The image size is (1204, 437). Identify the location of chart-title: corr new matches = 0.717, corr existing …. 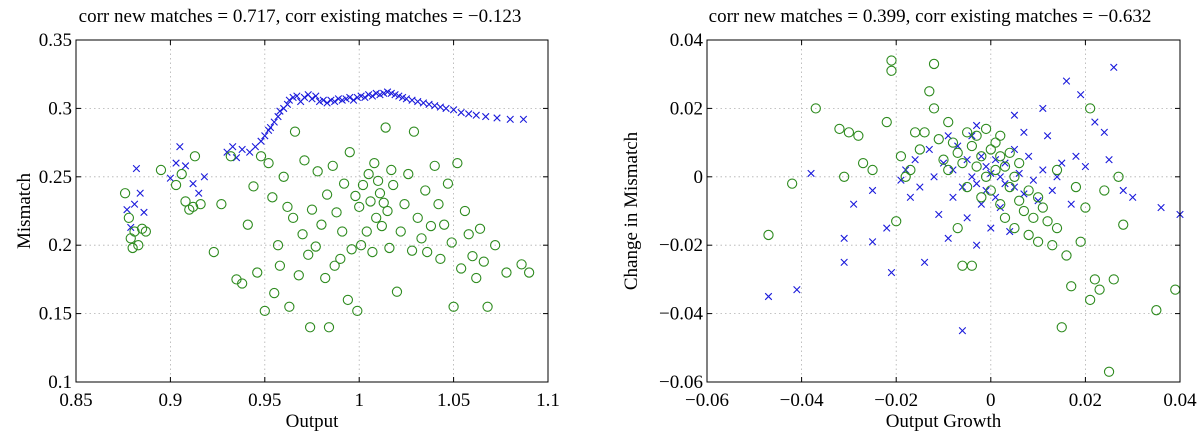
(300, 16).